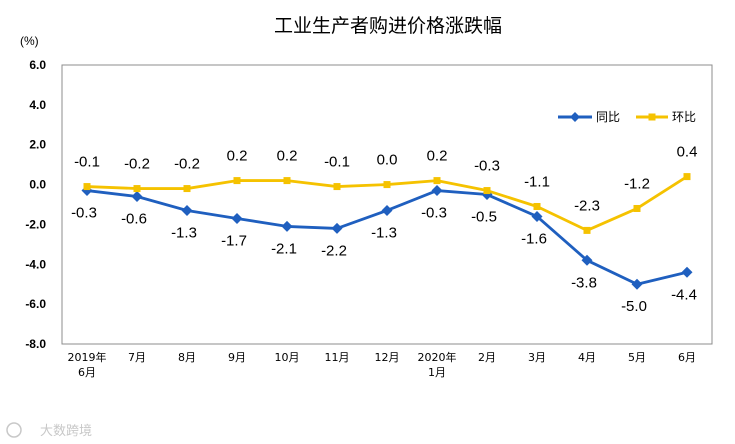  I want to click on x-axis: 2019年 6月 7月 8月 9月 10月 11月 12月 2020年 1月 2月 3月 4月 5月 6月, so click(382, 364).